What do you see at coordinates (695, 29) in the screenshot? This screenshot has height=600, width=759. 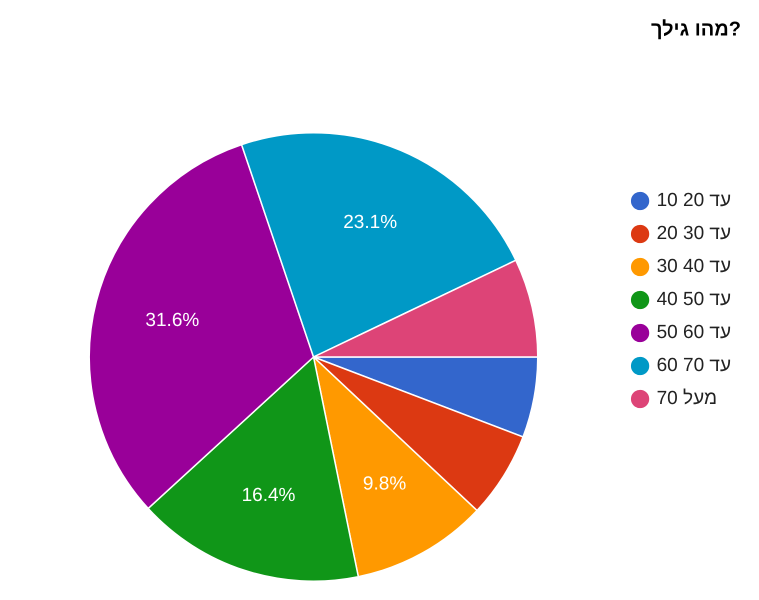 I see `chart-title: מהו גילך?` at bounding box center [695, 29].